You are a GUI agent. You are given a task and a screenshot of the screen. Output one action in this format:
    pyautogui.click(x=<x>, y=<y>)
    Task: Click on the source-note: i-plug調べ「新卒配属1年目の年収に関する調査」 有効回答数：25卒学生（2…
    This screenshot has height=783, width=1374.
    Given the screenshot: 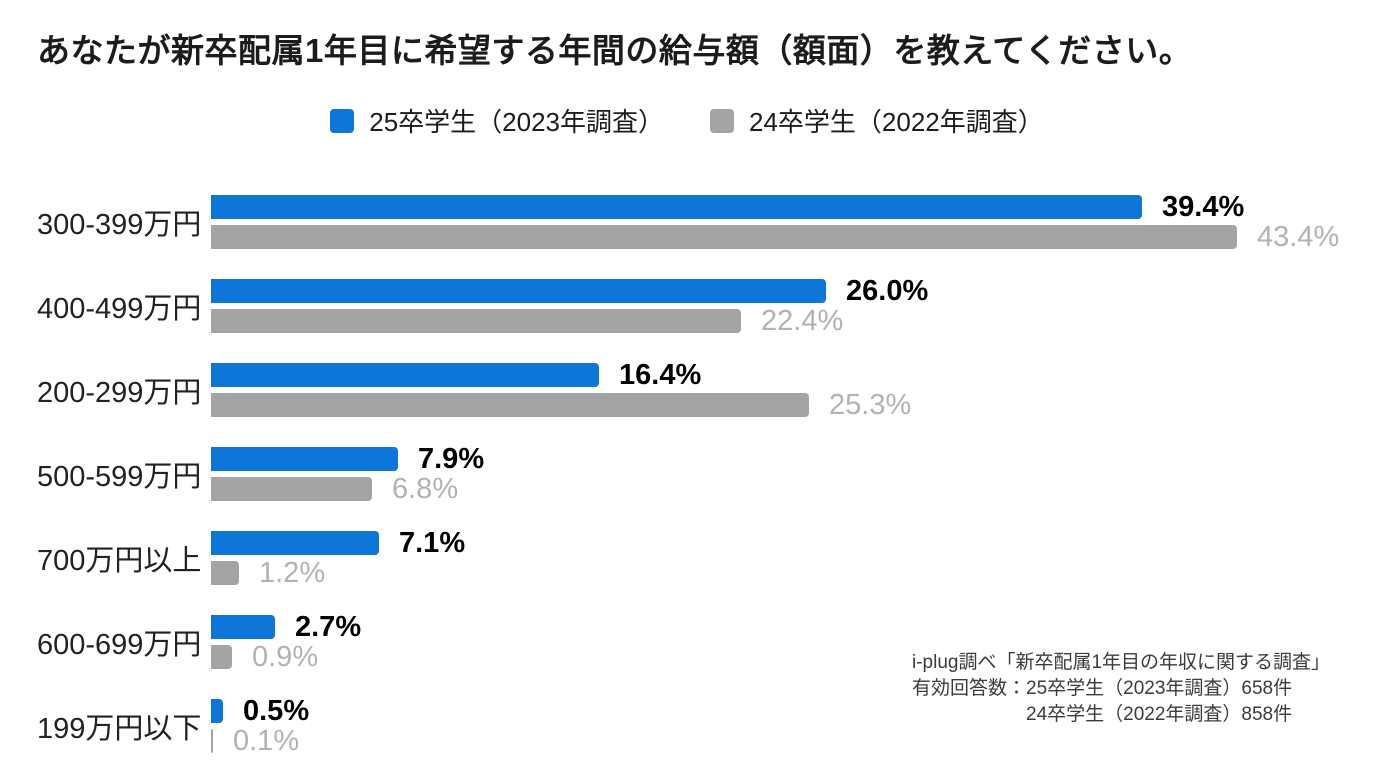 What is the action you would take?
    pyautogui.click(x=1137, y=689)
    